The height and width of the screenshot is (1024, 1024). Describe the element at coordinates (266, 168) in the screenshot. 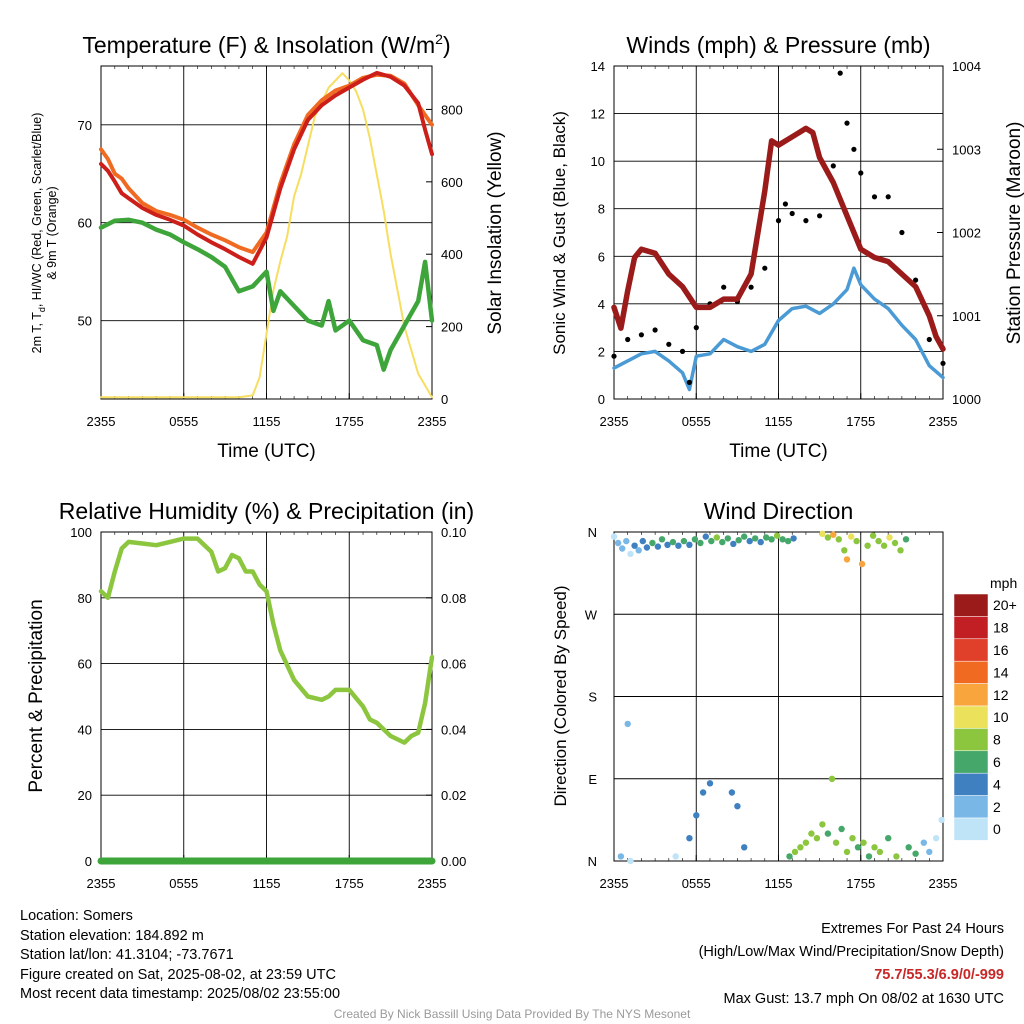

I see `temp-2m-line` at that location.